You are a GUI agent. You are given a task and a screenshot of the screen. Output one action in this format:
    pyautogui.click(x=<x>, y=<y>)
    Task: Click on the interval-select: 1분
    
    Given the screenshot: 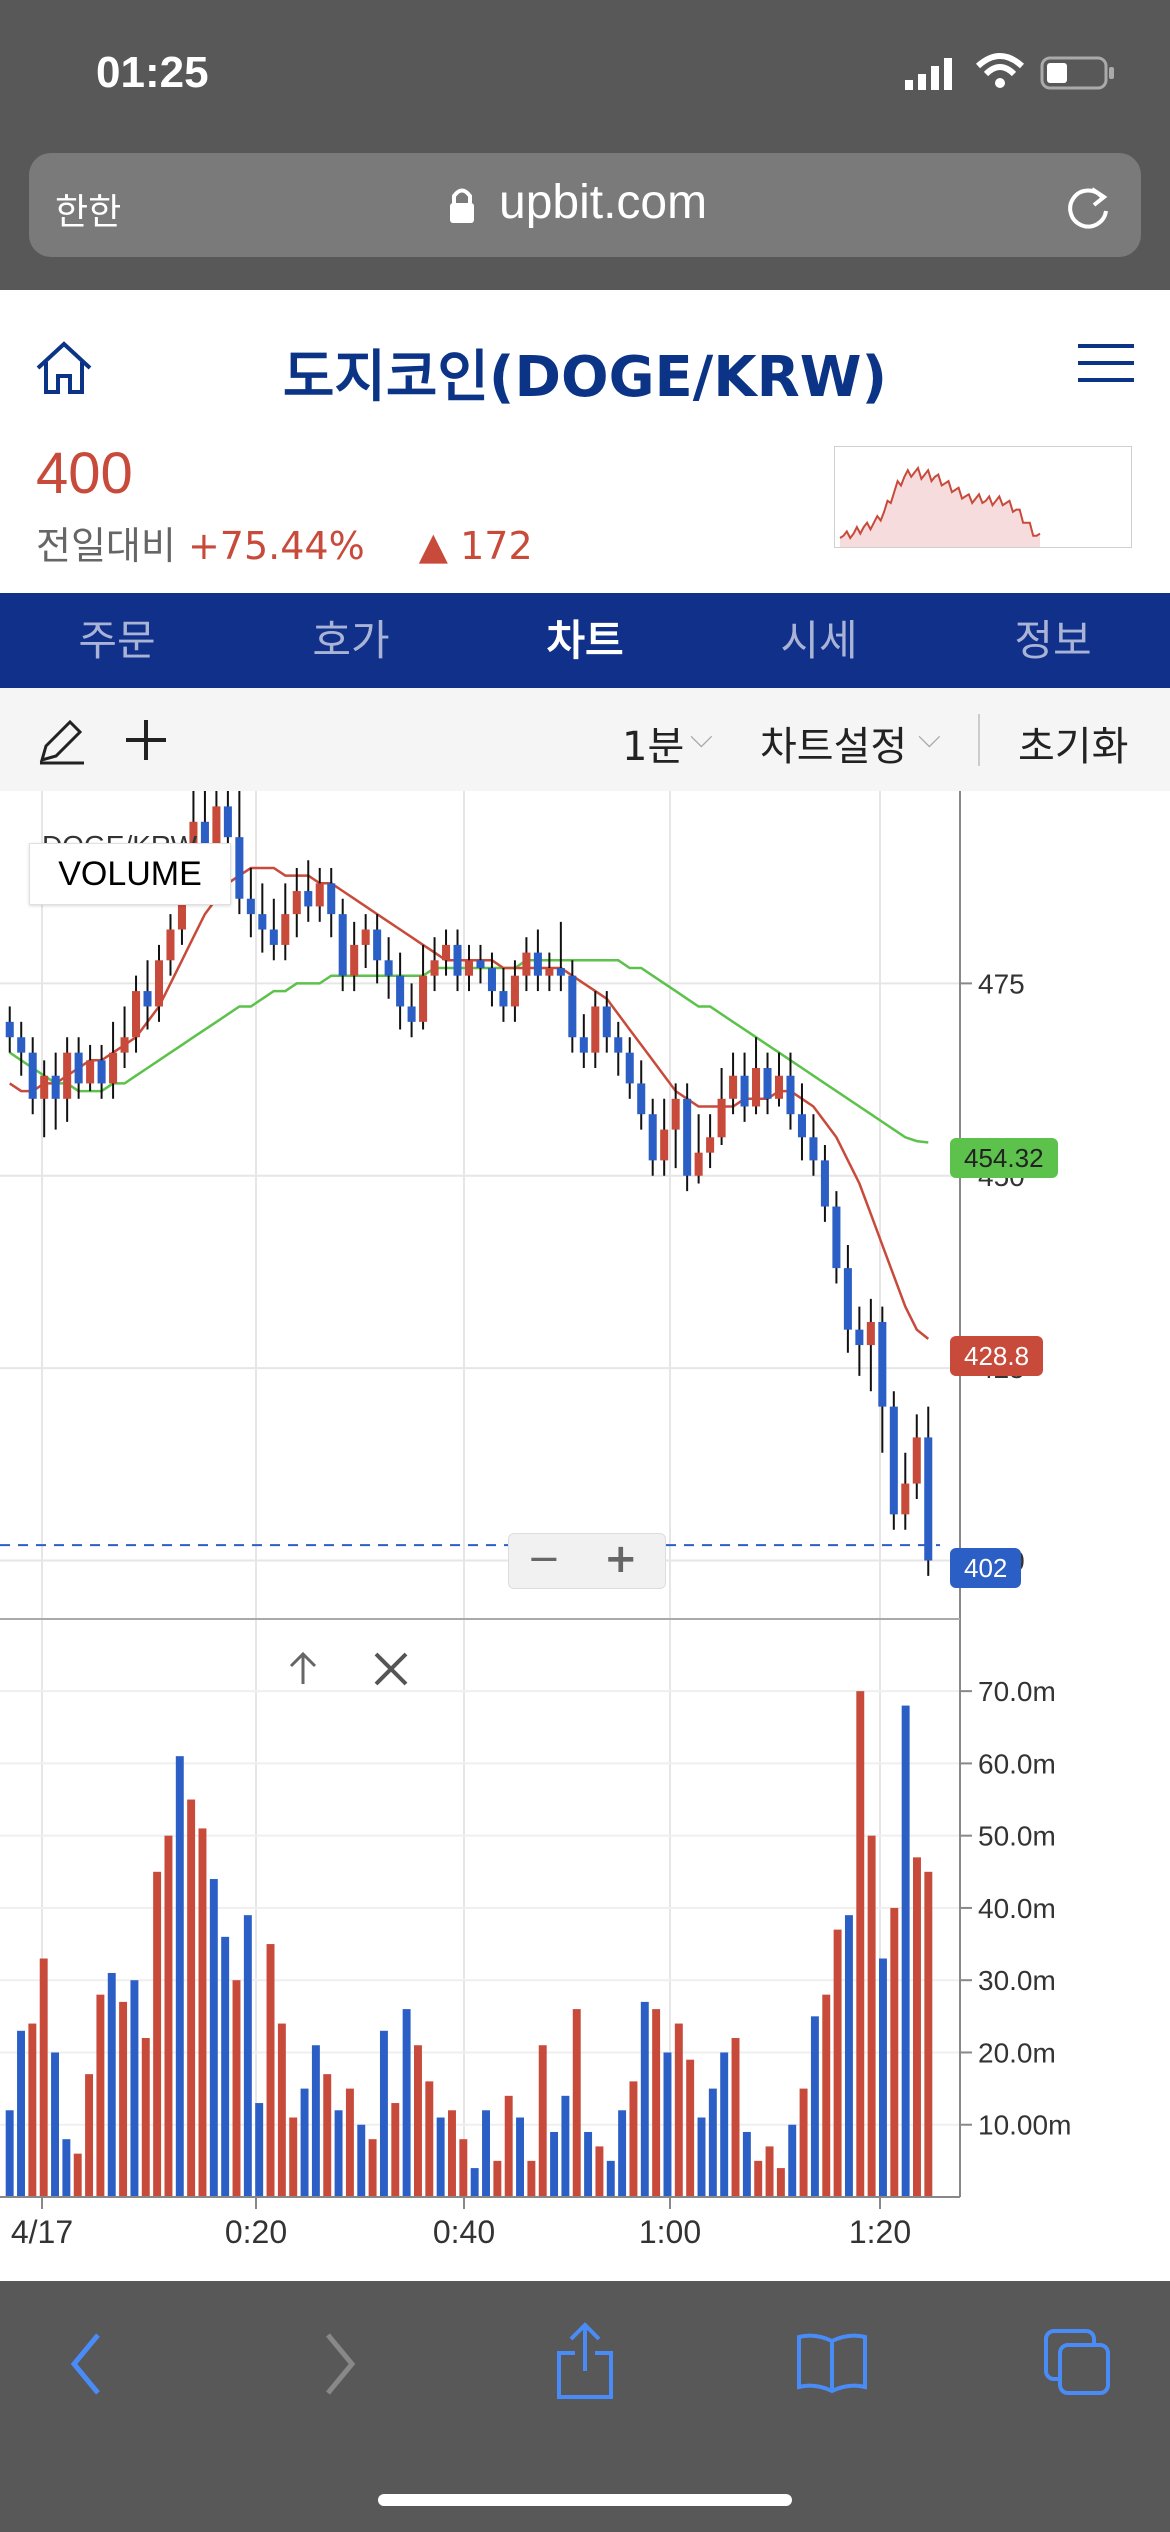 What is the action you would take?
    pyautogui.click(x=653, y=747)
    